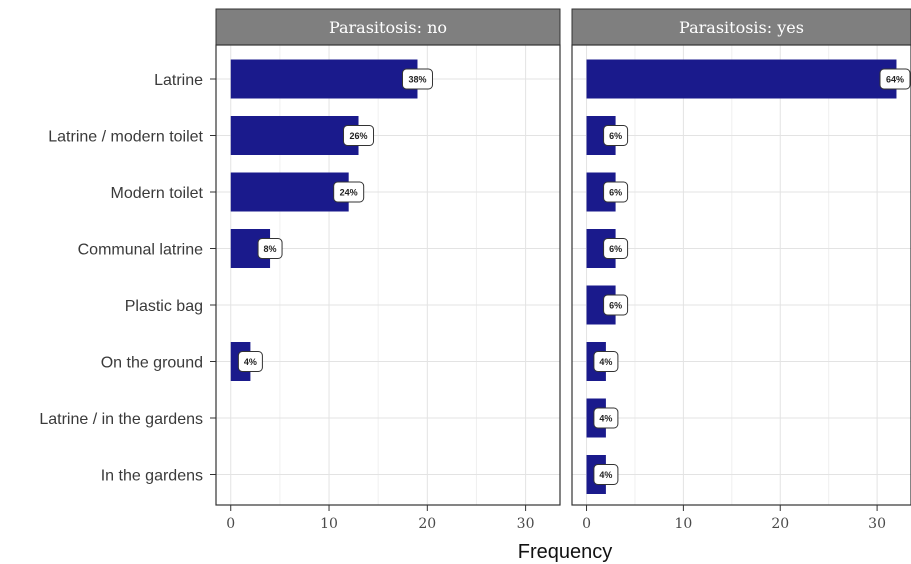 Image resolution: width=911 pixels, height=564 pixels. What do you see at coordinates (178, 80) in the screenshot?
I see `category-label: Latrine` at bounding box center [178, 80].